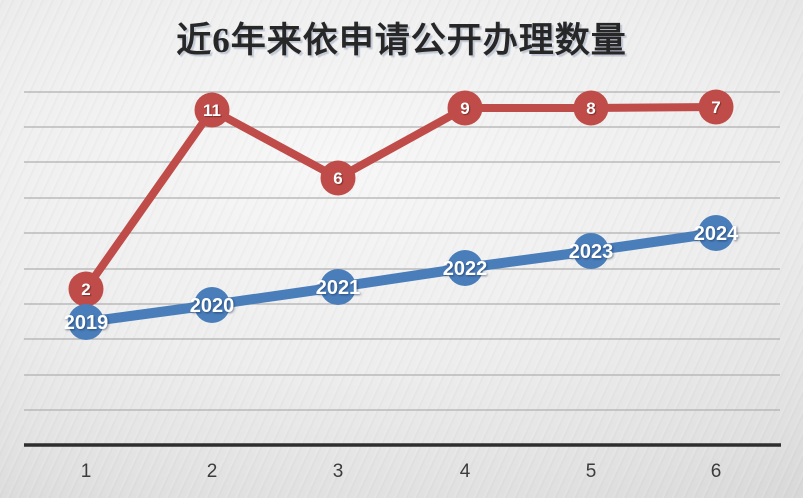 The image size is (803, 498). I want to click on data-point-label-series-blue: 2019, so click(86, 323).